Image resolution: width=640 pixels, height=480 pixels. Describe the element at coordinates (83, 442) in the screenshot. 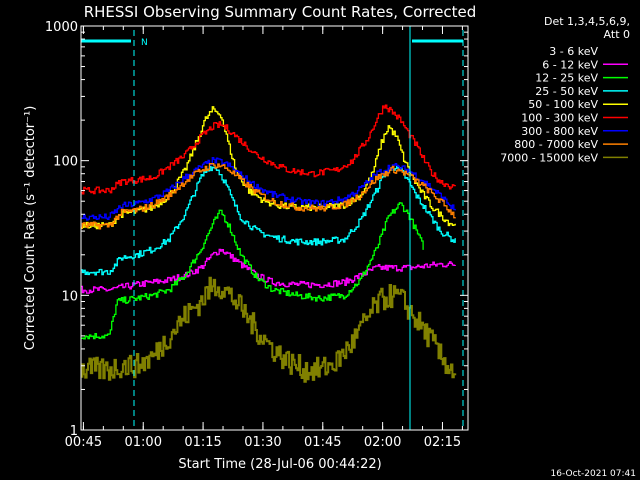

I see `x-tick-label: 00:45` at that location.